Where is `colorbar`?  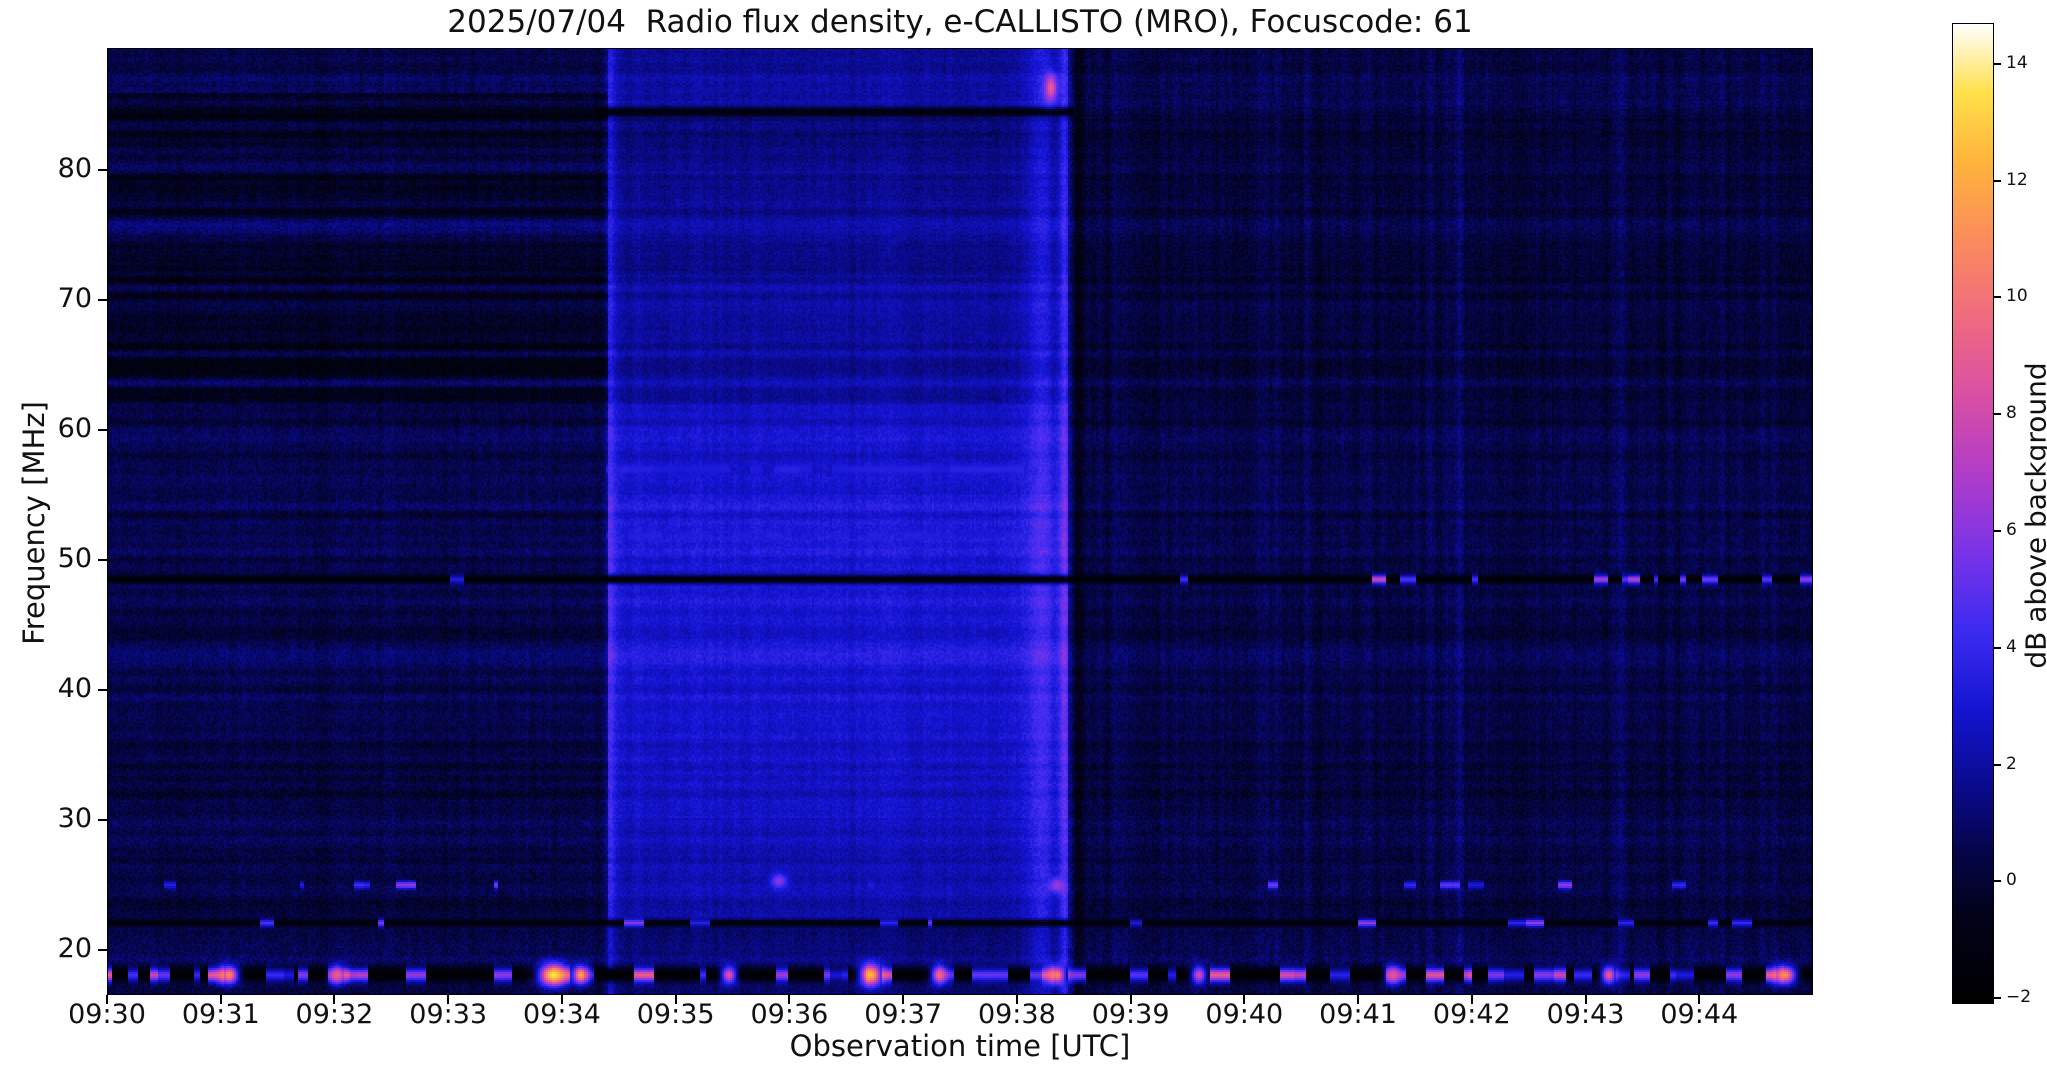 colorbar is located at coordinates (1973, 513).